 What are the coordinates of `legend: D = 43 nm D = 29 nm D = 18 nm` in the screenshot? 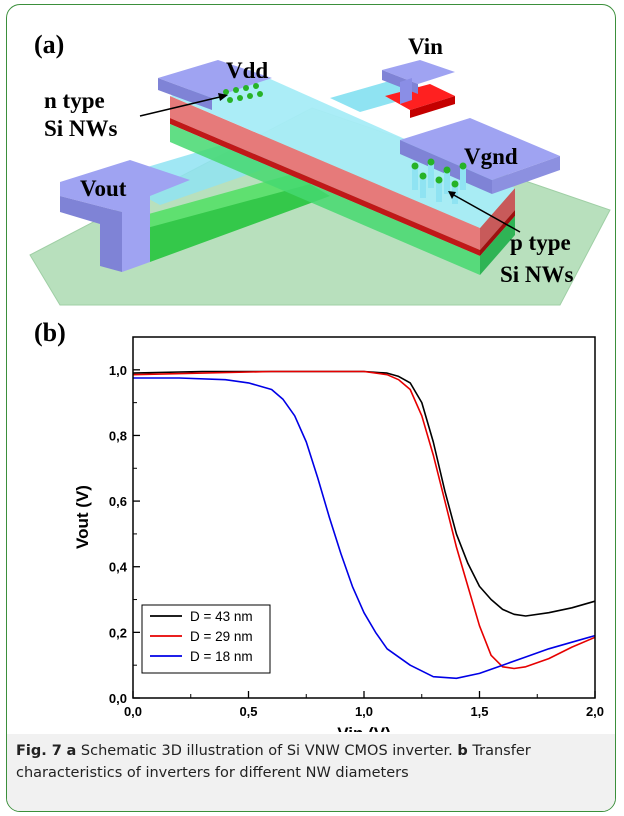 It's located at (206, 639).